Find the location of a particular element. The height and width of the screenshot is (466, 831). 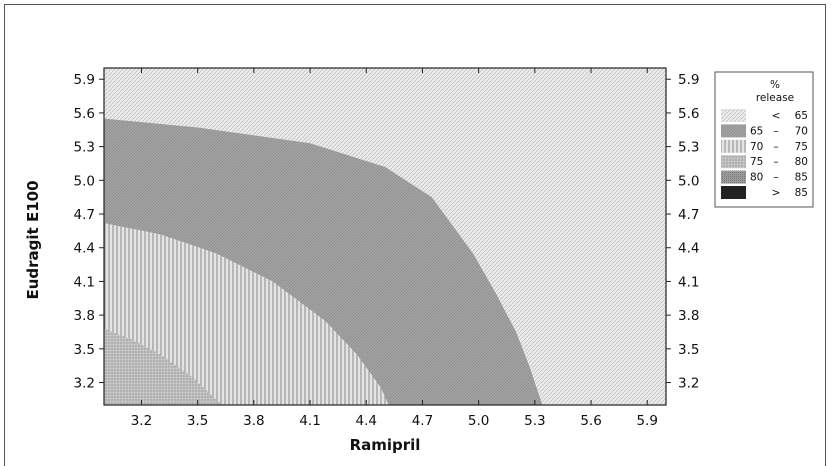

legend-swatch-lt65 is located at coordinates (733, 115).